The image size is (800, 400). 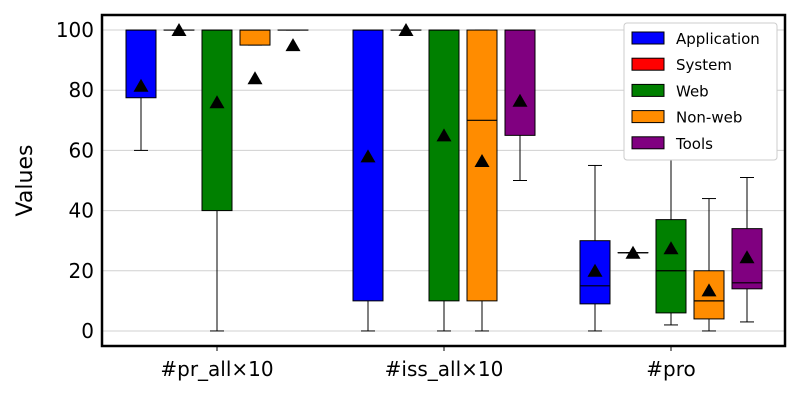 I want to click on y-axis-label: Values, so click(x=25, y=181).